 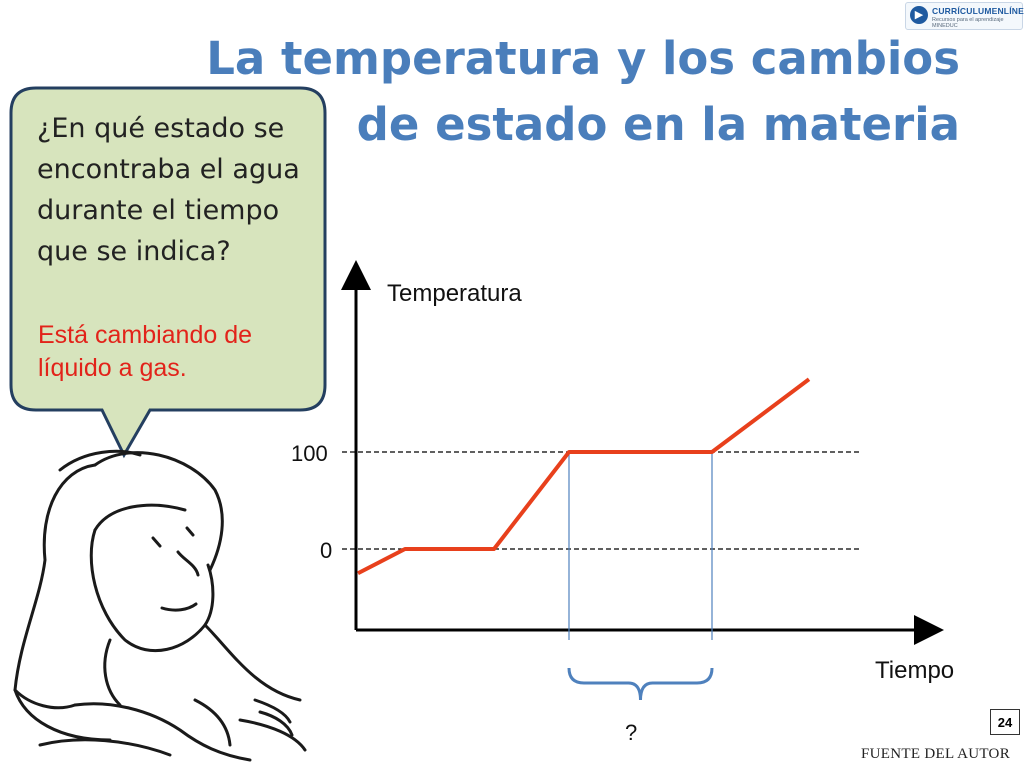 I want to click on temperature-line, so click(x=584, y=476).